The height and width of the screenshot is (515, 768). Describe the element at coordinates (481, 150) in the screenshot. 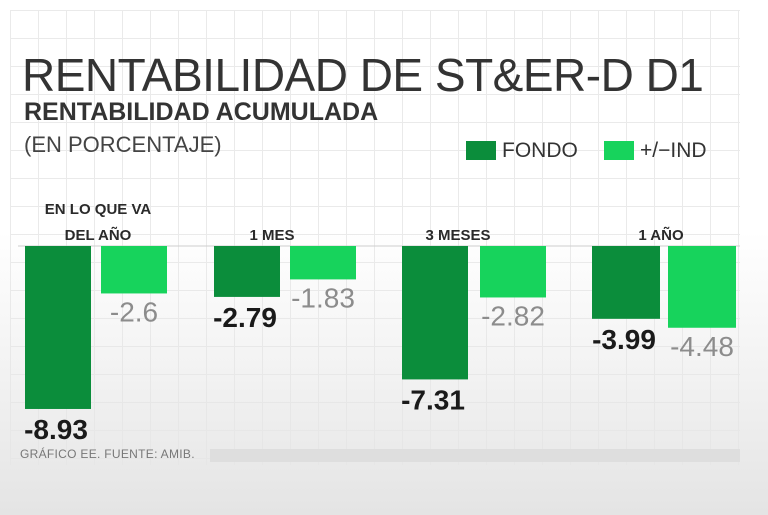

I see `legend-swatch-fondo` at that location.